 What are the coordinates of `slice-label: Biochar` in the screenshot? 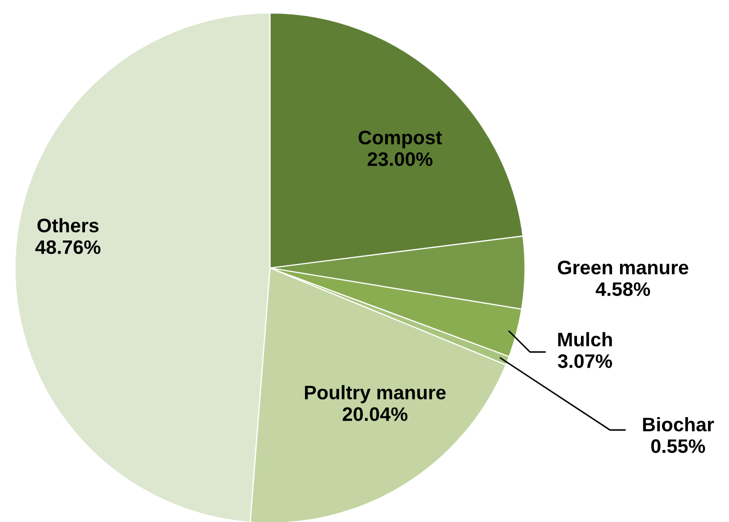 It's located at (678, 424).